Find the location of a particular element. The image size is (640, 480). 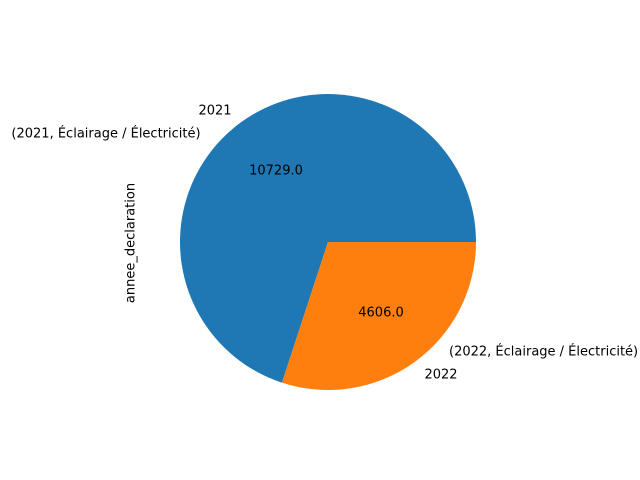

slice-category-label-2021: 2021 is located at coordinates (214, 111).